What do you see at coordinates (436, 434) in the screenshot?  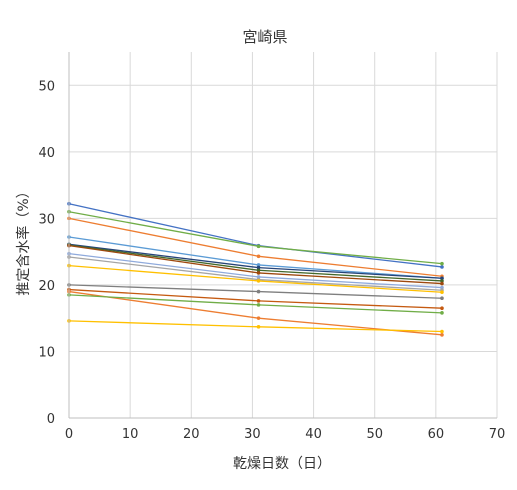 I see `x-tick-label: 60` at bounding box center [436, 434].